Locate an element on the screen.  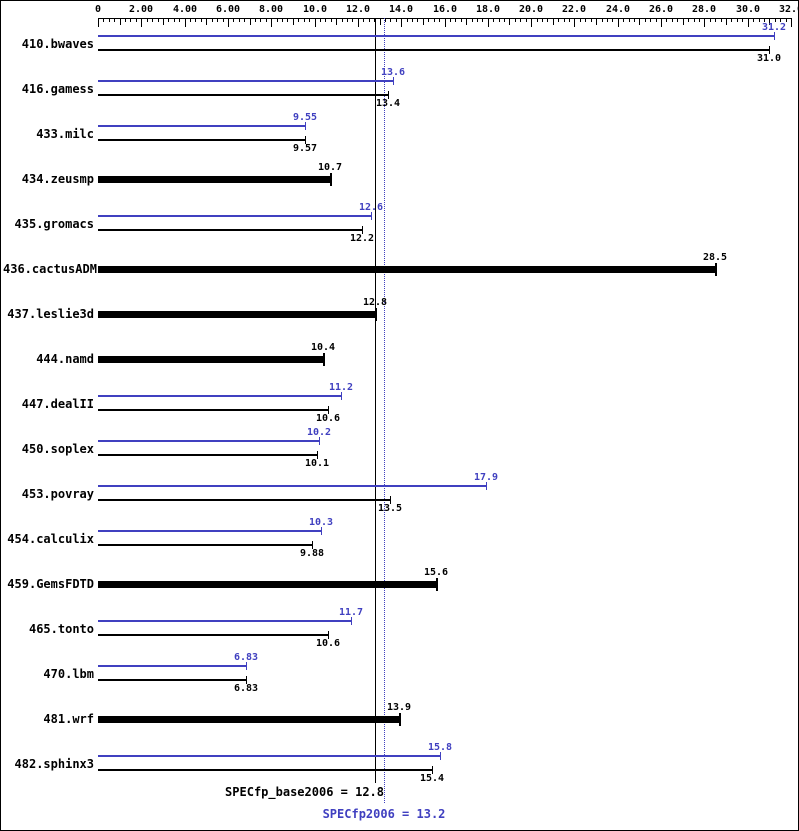
peak-mean-line is located at coordinates (384, 410).